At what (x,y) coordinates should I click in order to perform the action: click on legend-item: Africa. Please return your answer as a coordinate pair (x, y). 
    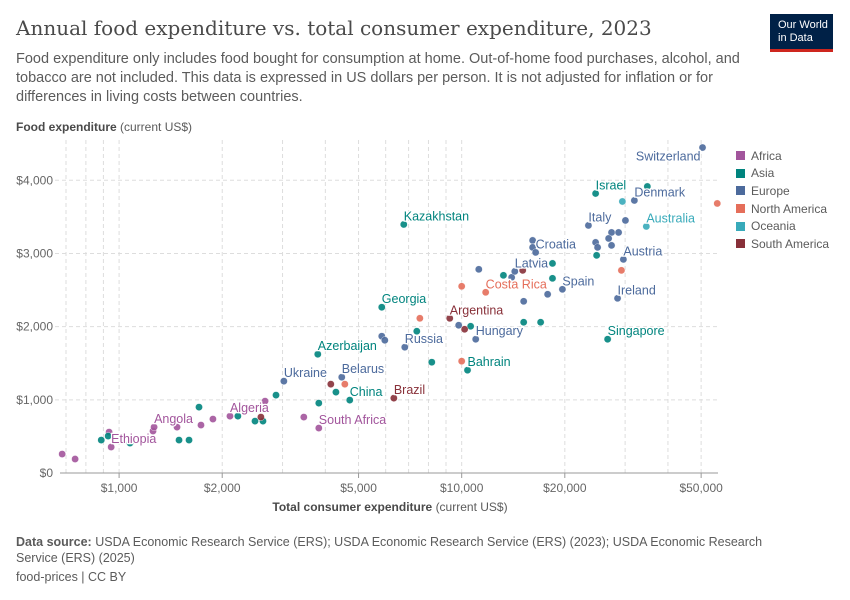
    Looking at the image, I should click on (782, 156).